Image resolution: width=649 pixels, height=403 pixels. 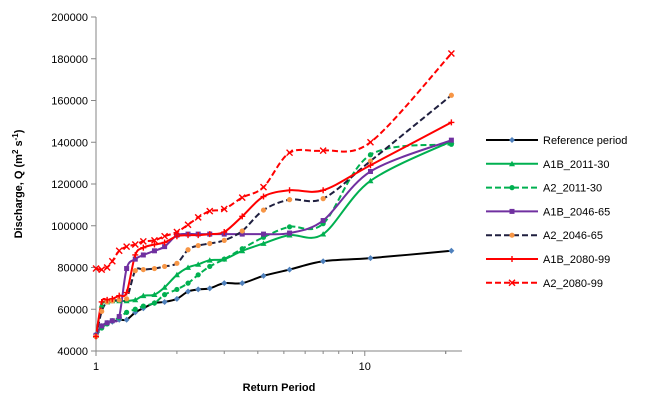 What do you see at coordinates (96, 367) in the screenshot?
I see `x-tick-label: 1` at bounding box center [96, 367].